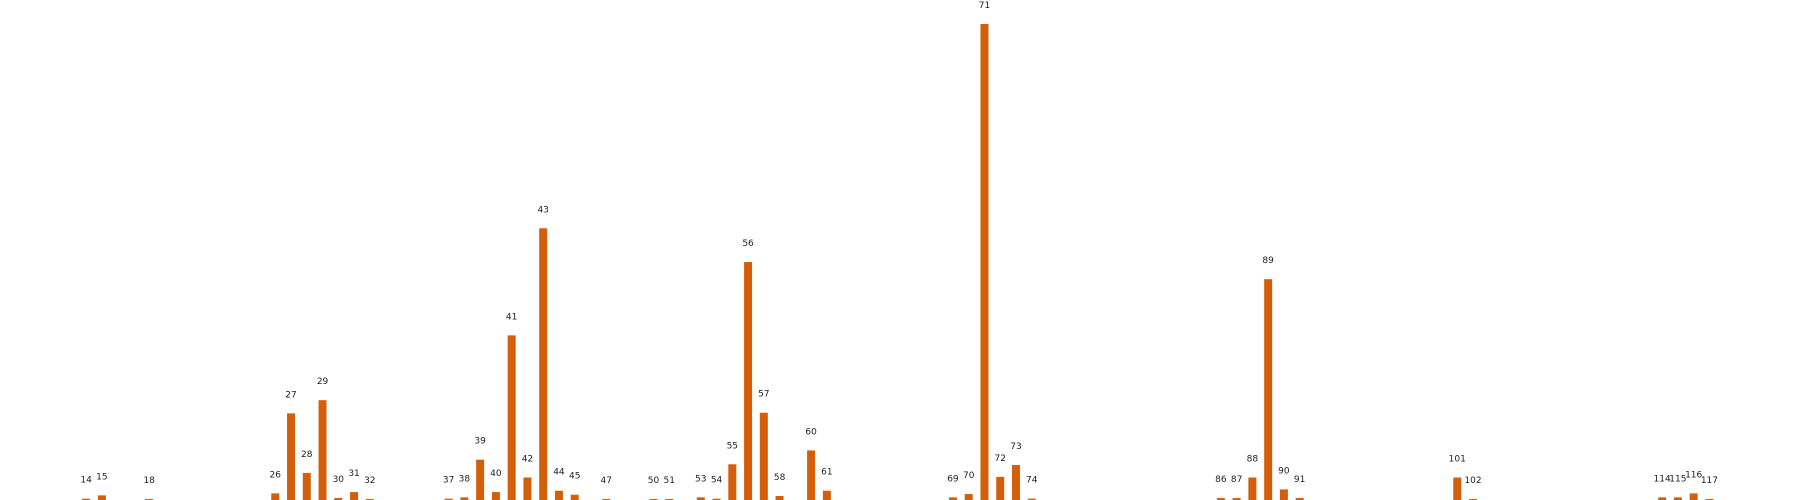  I want to click on bar-label-14: 14, so click(86, 481).